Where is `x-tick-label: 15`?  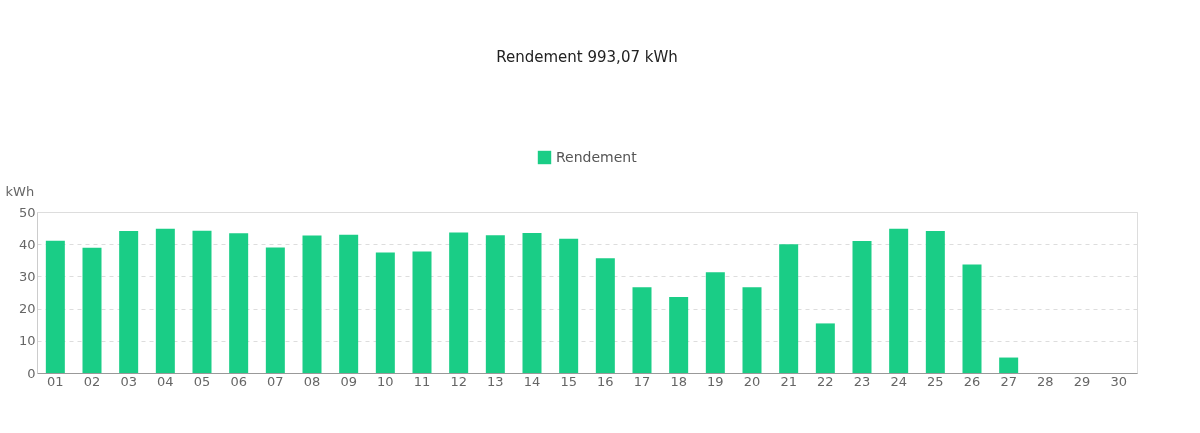
x-tick-label: 15 is located at coordinates (568, 381).